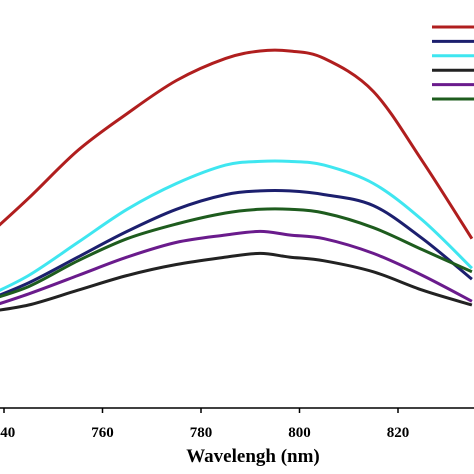  Describe the element at coordinates (205, 424) in the screenshot. I see `x-ticks: 740760780800820840` at that location.